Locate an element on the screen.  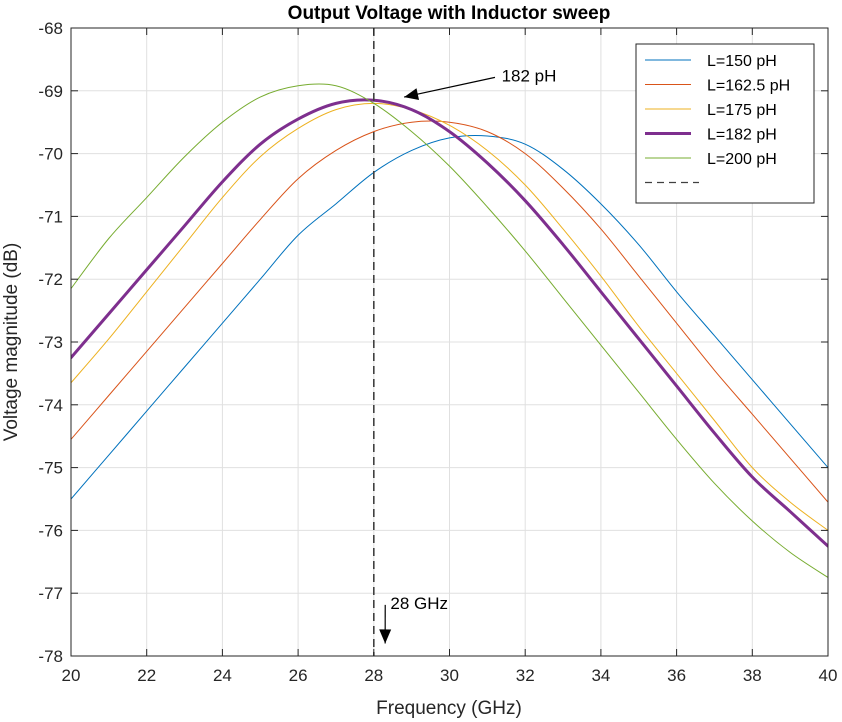
legend-label-4: L=182 pH is located at coordinates (742, 135).